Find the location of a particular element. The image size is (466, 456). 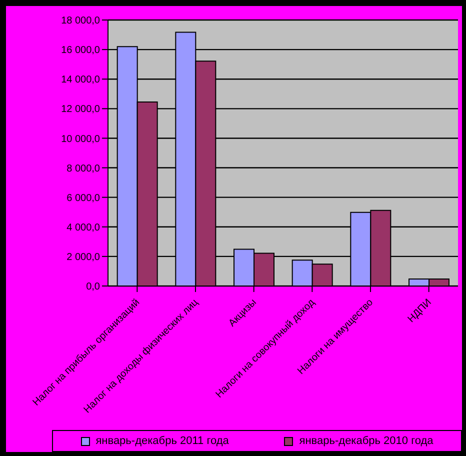

y-tick-label: 12 000,0 is located at coordinates (80, 110).